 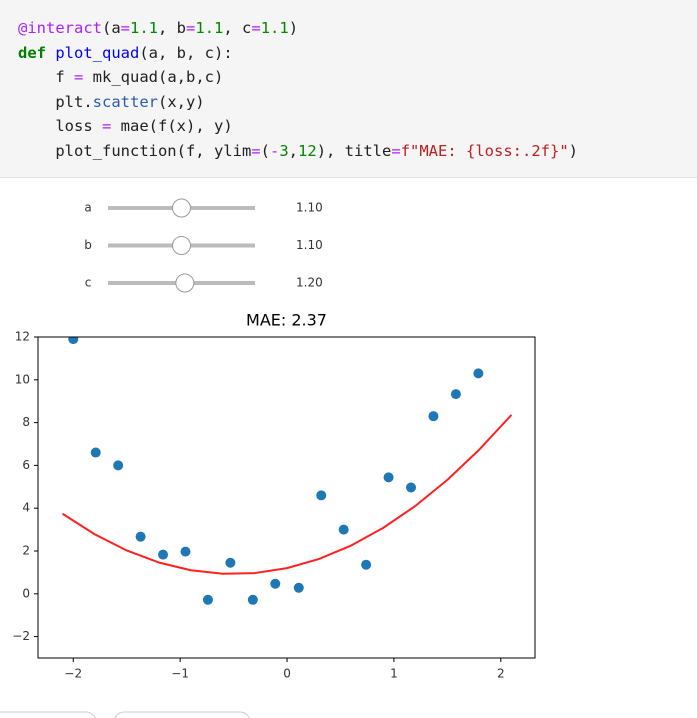 I want to click on code-token: ,, so click(x=293, y=150).